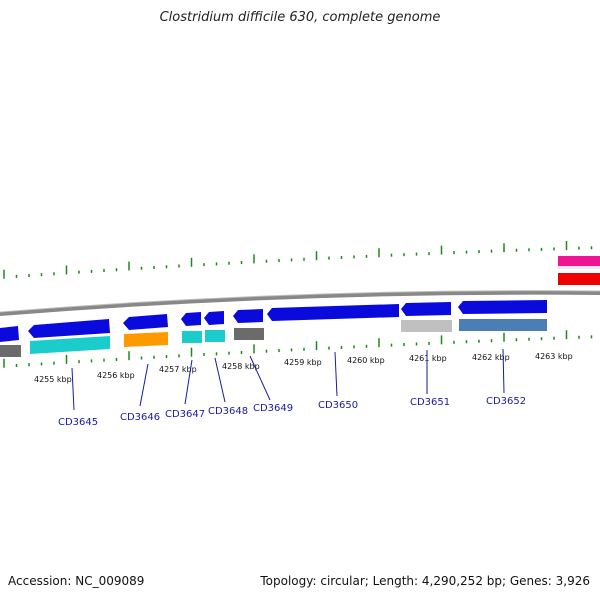  Describe the element at coordinates (579, 279) in the screenshot. I see `feature-red` at that location.